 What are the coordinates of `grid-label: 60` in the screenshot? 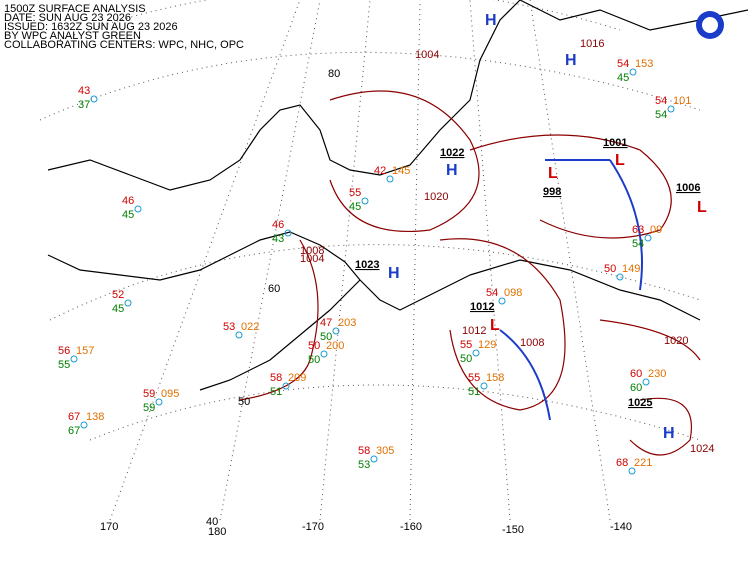 It's located at (274, 289).